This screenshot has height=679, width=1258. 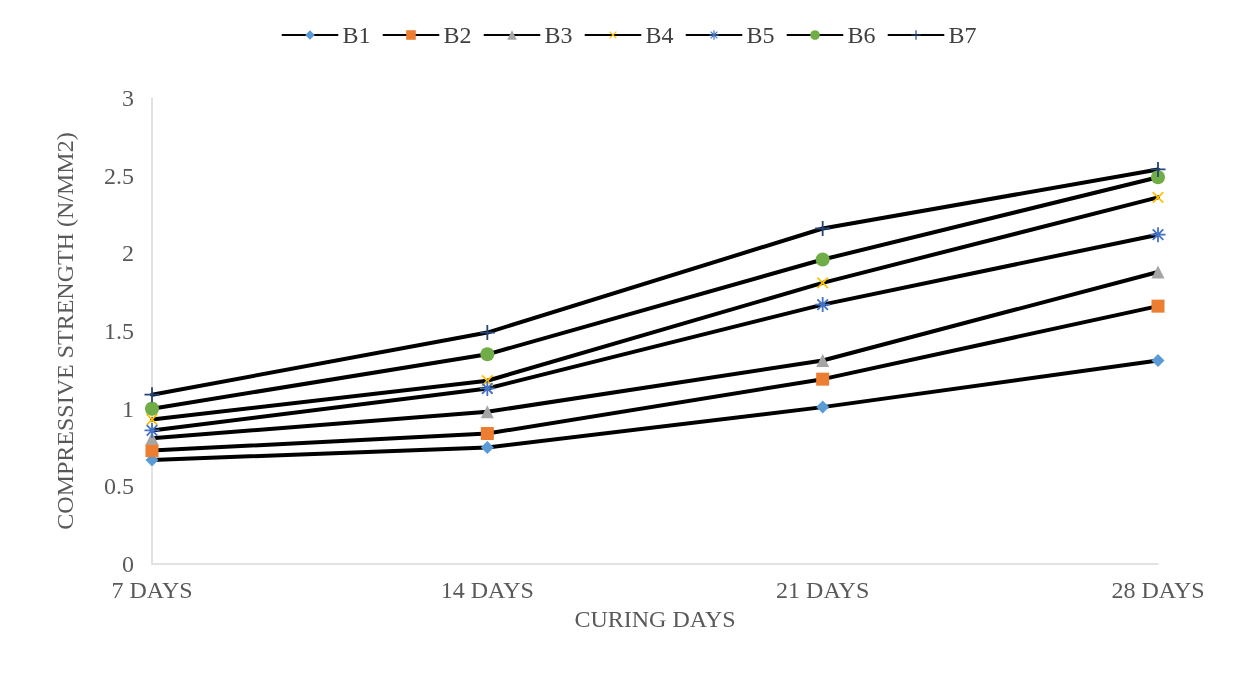 I want to click on y-tick-label: 3, so click(x=128, y=98).